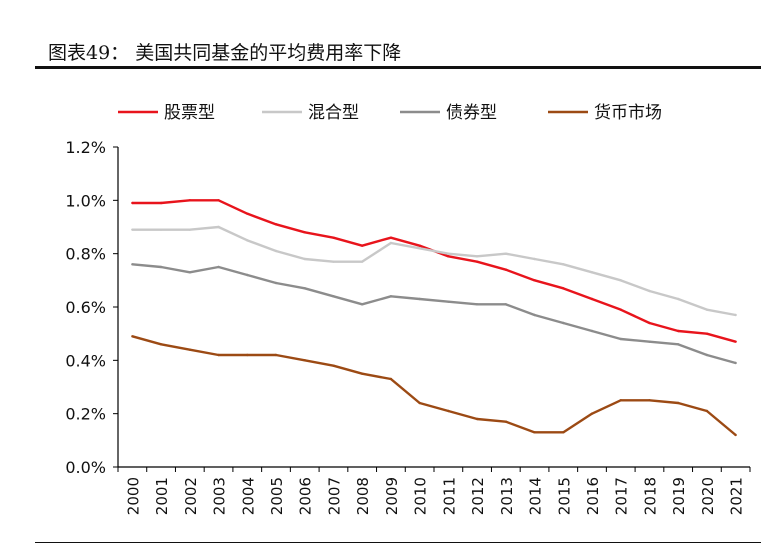 The width and height of the screenshot is (772, 545). What do you see at coordinates (133, 496) in the screenshot?
I see `x-tick-label: 2000` at bounding box center [133, 496].